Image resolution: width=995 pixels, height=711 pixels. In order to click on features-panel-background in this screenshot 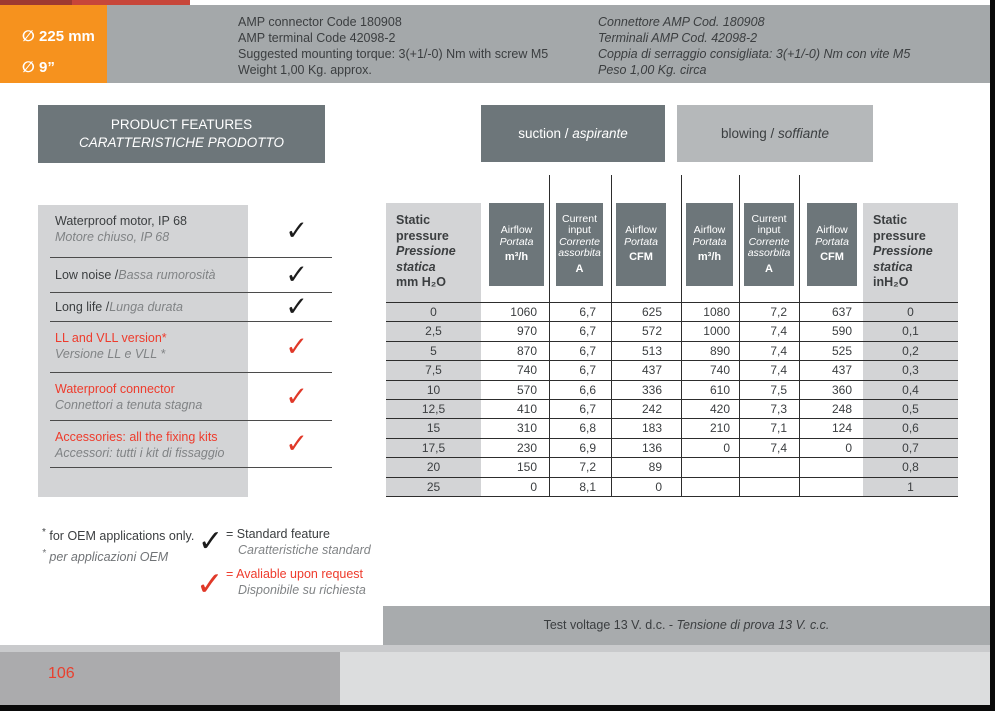, I will do `click(143, 351)`.